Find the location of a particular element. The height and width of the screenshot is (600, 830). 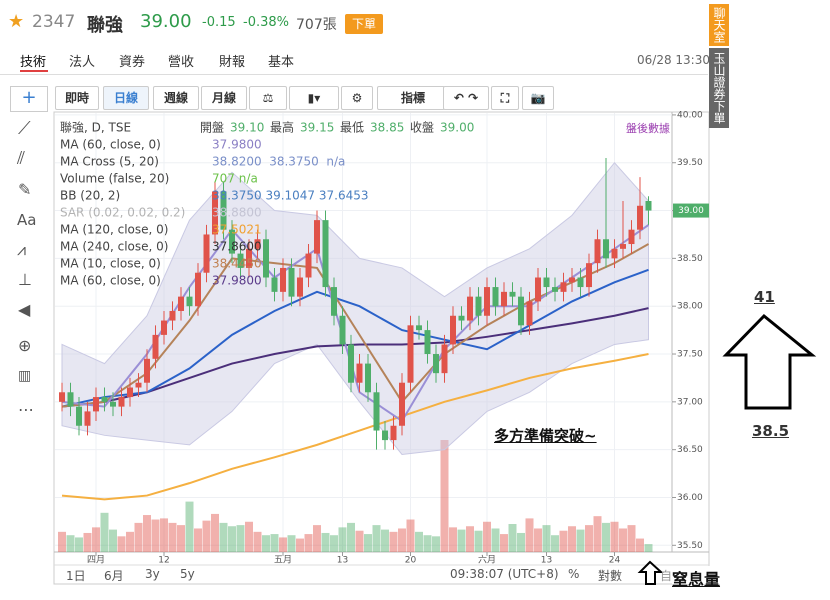

y-tick-label: 36.00 is located at coordinates (690, 498).